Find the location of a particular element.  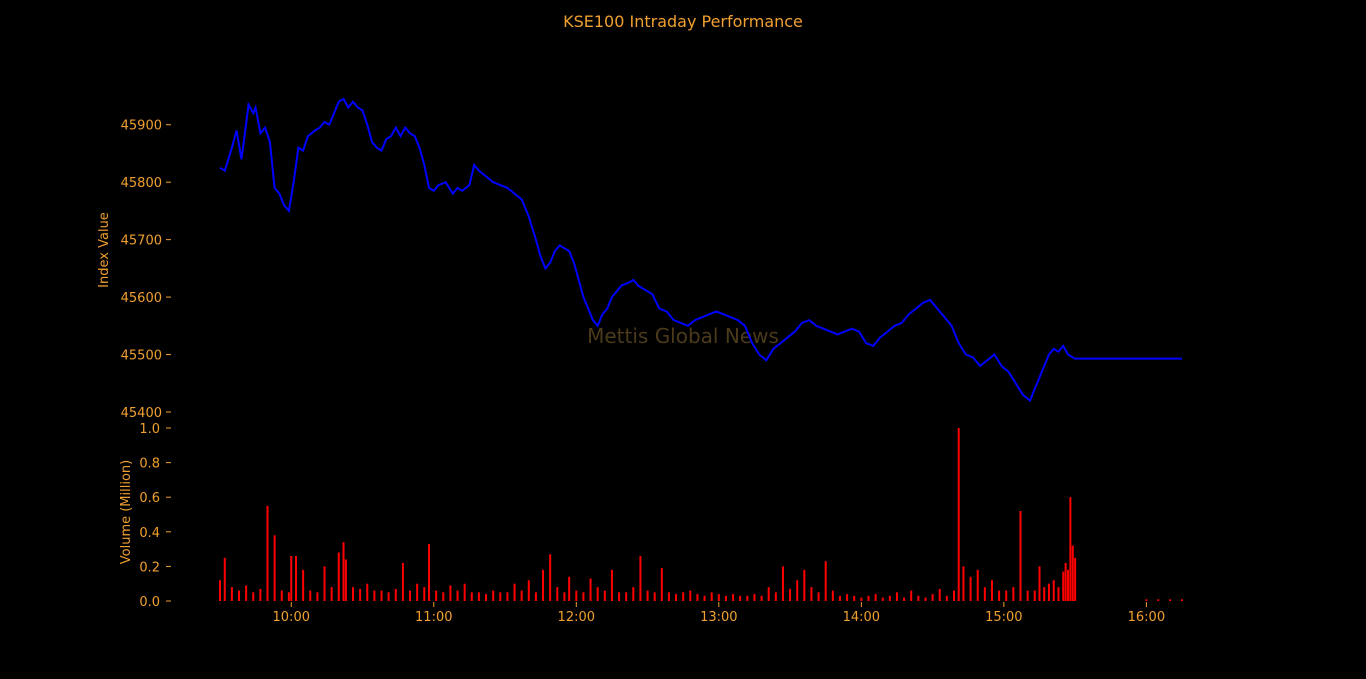

watermark-text: Mettis Global News is located at coordinates (683, 336).